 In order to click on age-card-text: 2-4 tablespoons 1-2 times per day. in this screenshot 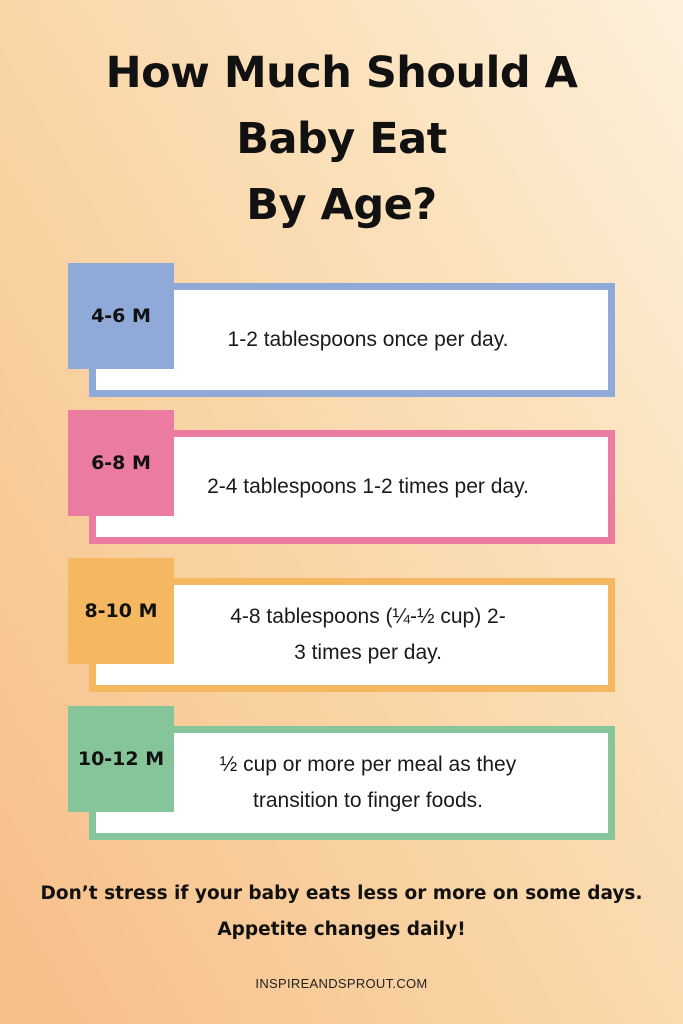, I will do `click(368, 486)`.